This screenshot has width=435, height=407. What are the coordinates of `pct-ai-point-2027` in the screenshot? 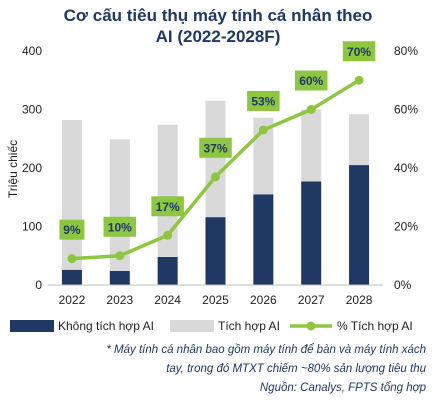 It's located at (311, 109).